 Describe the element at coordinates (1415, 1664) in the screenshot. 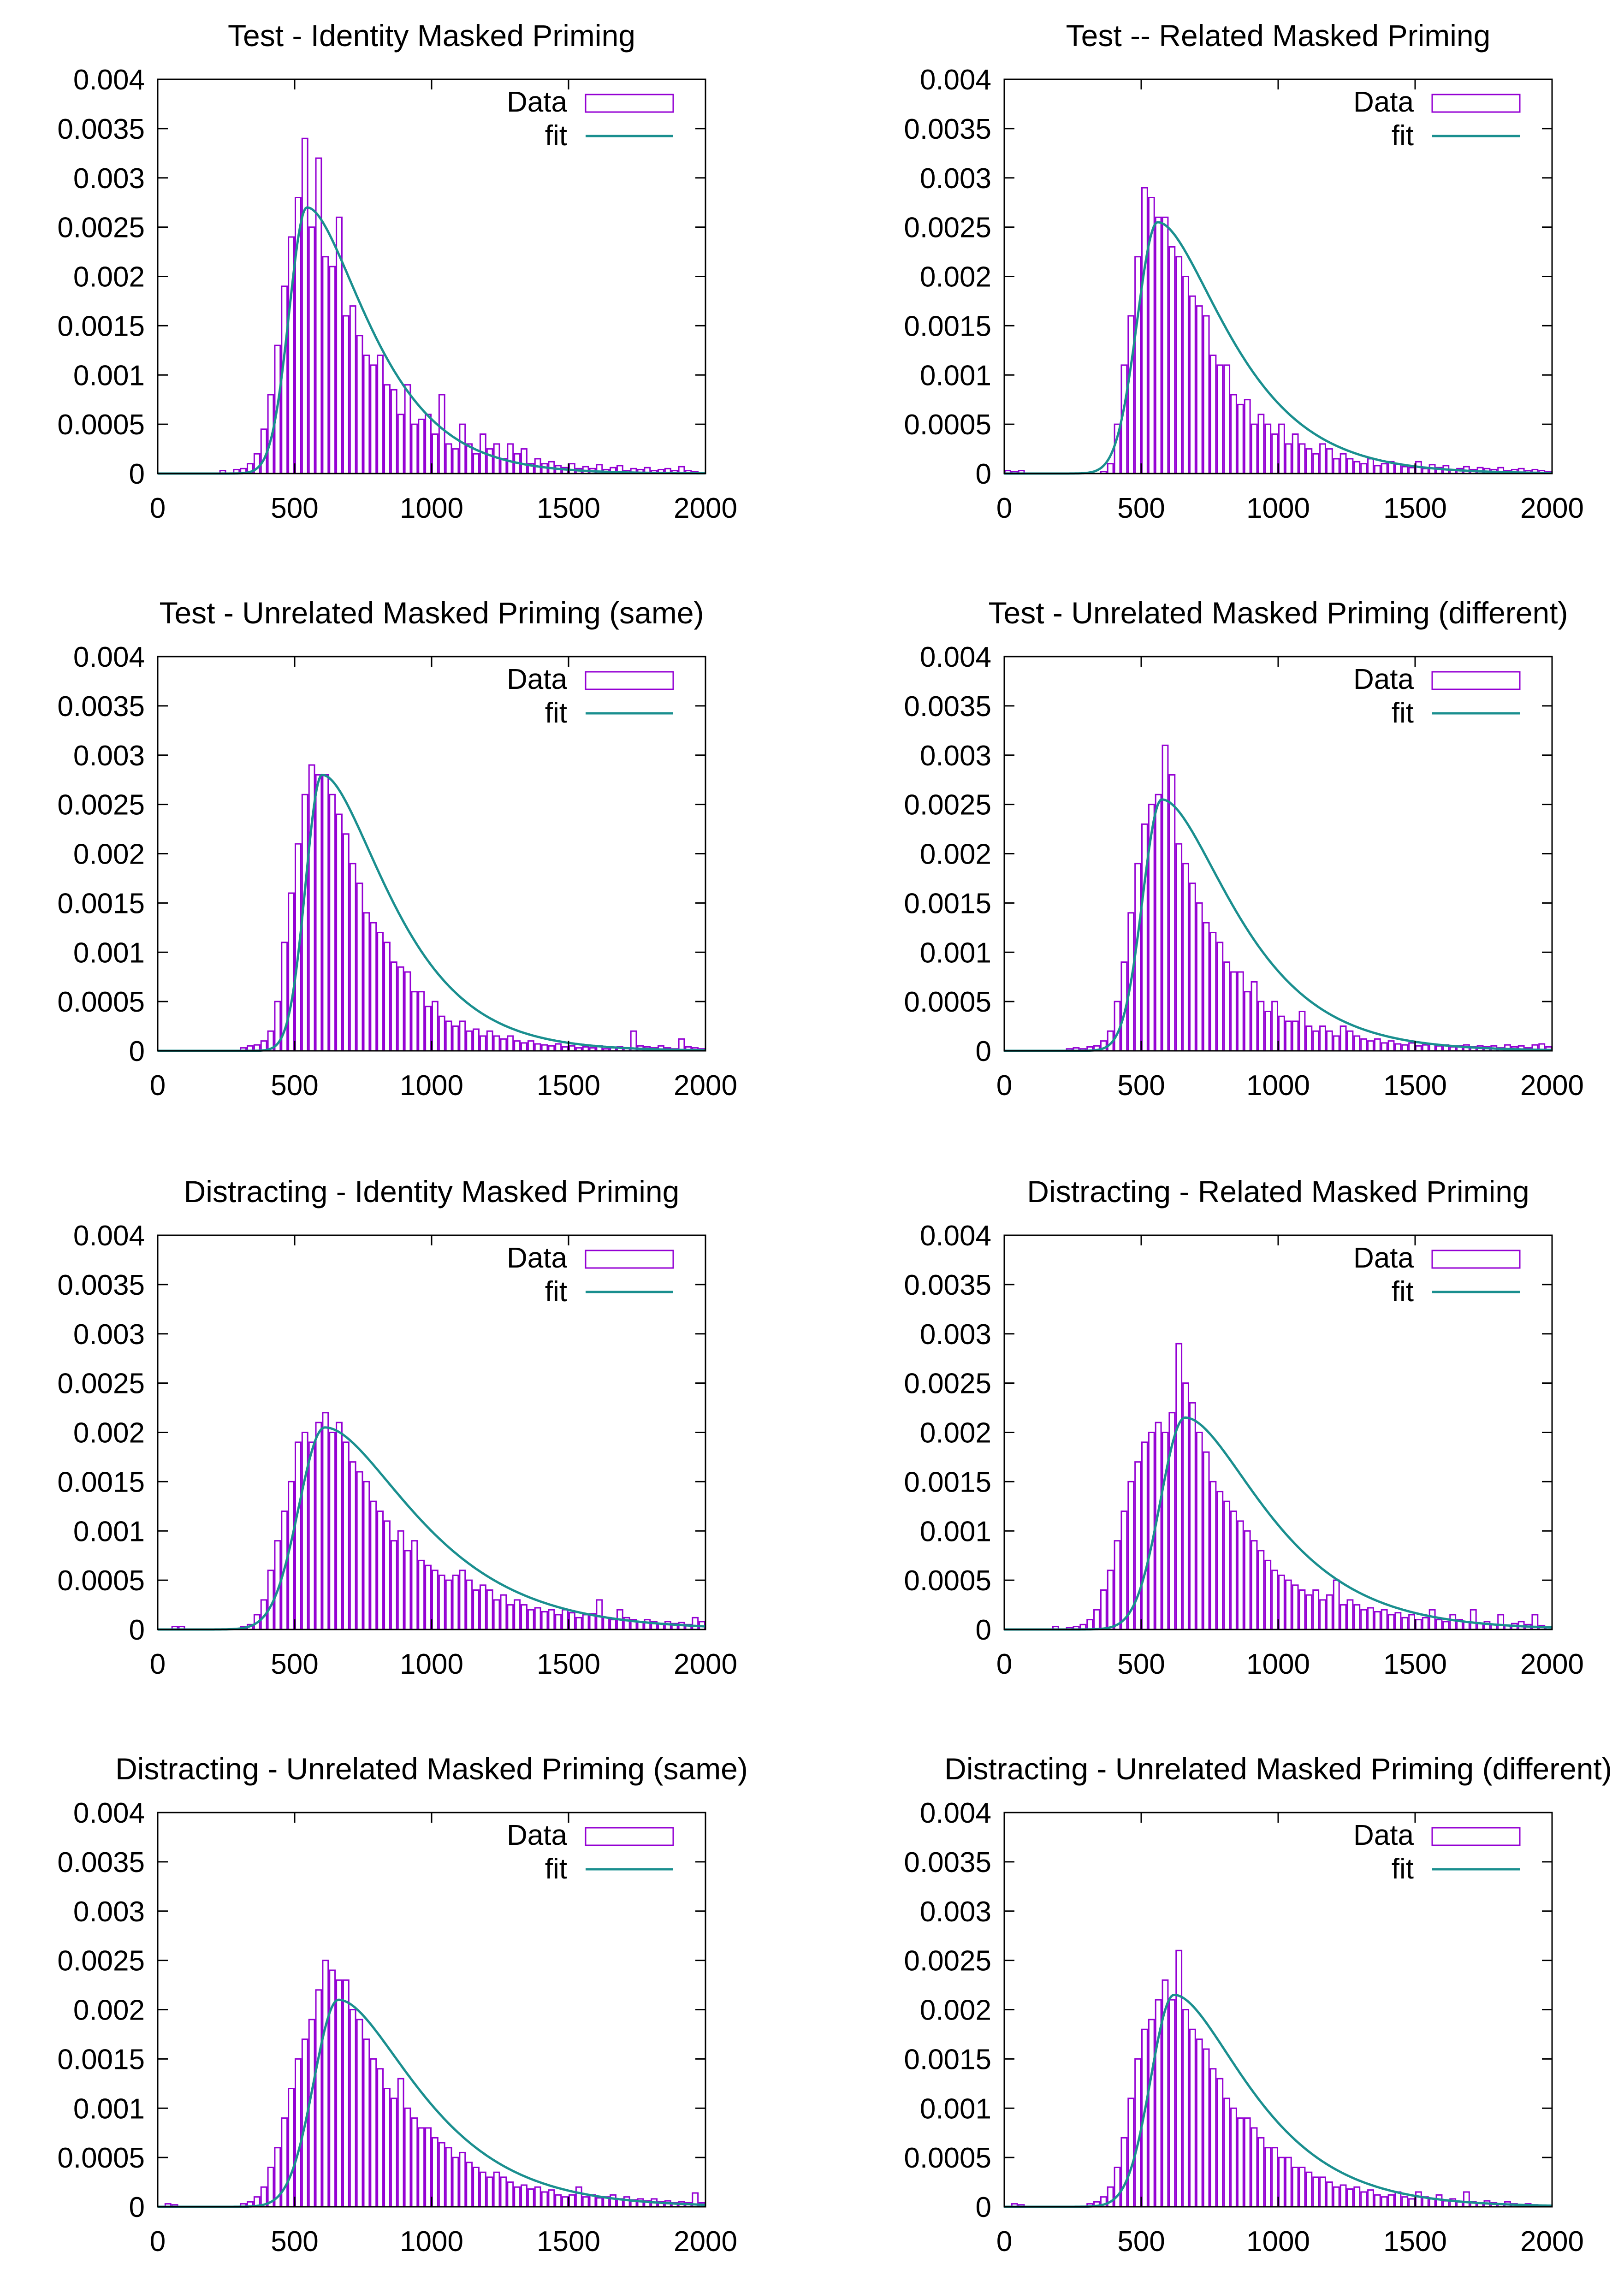

I see `x-tick-label: 1500` at that location.